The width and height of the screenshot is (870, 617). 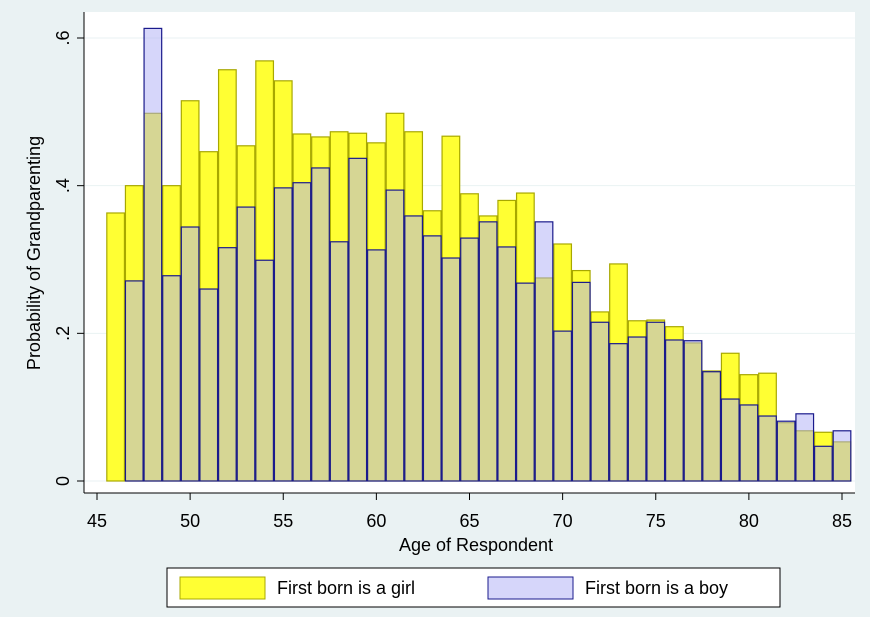 I want to click on x-tick-label: 55, so click(x=283, y=521).